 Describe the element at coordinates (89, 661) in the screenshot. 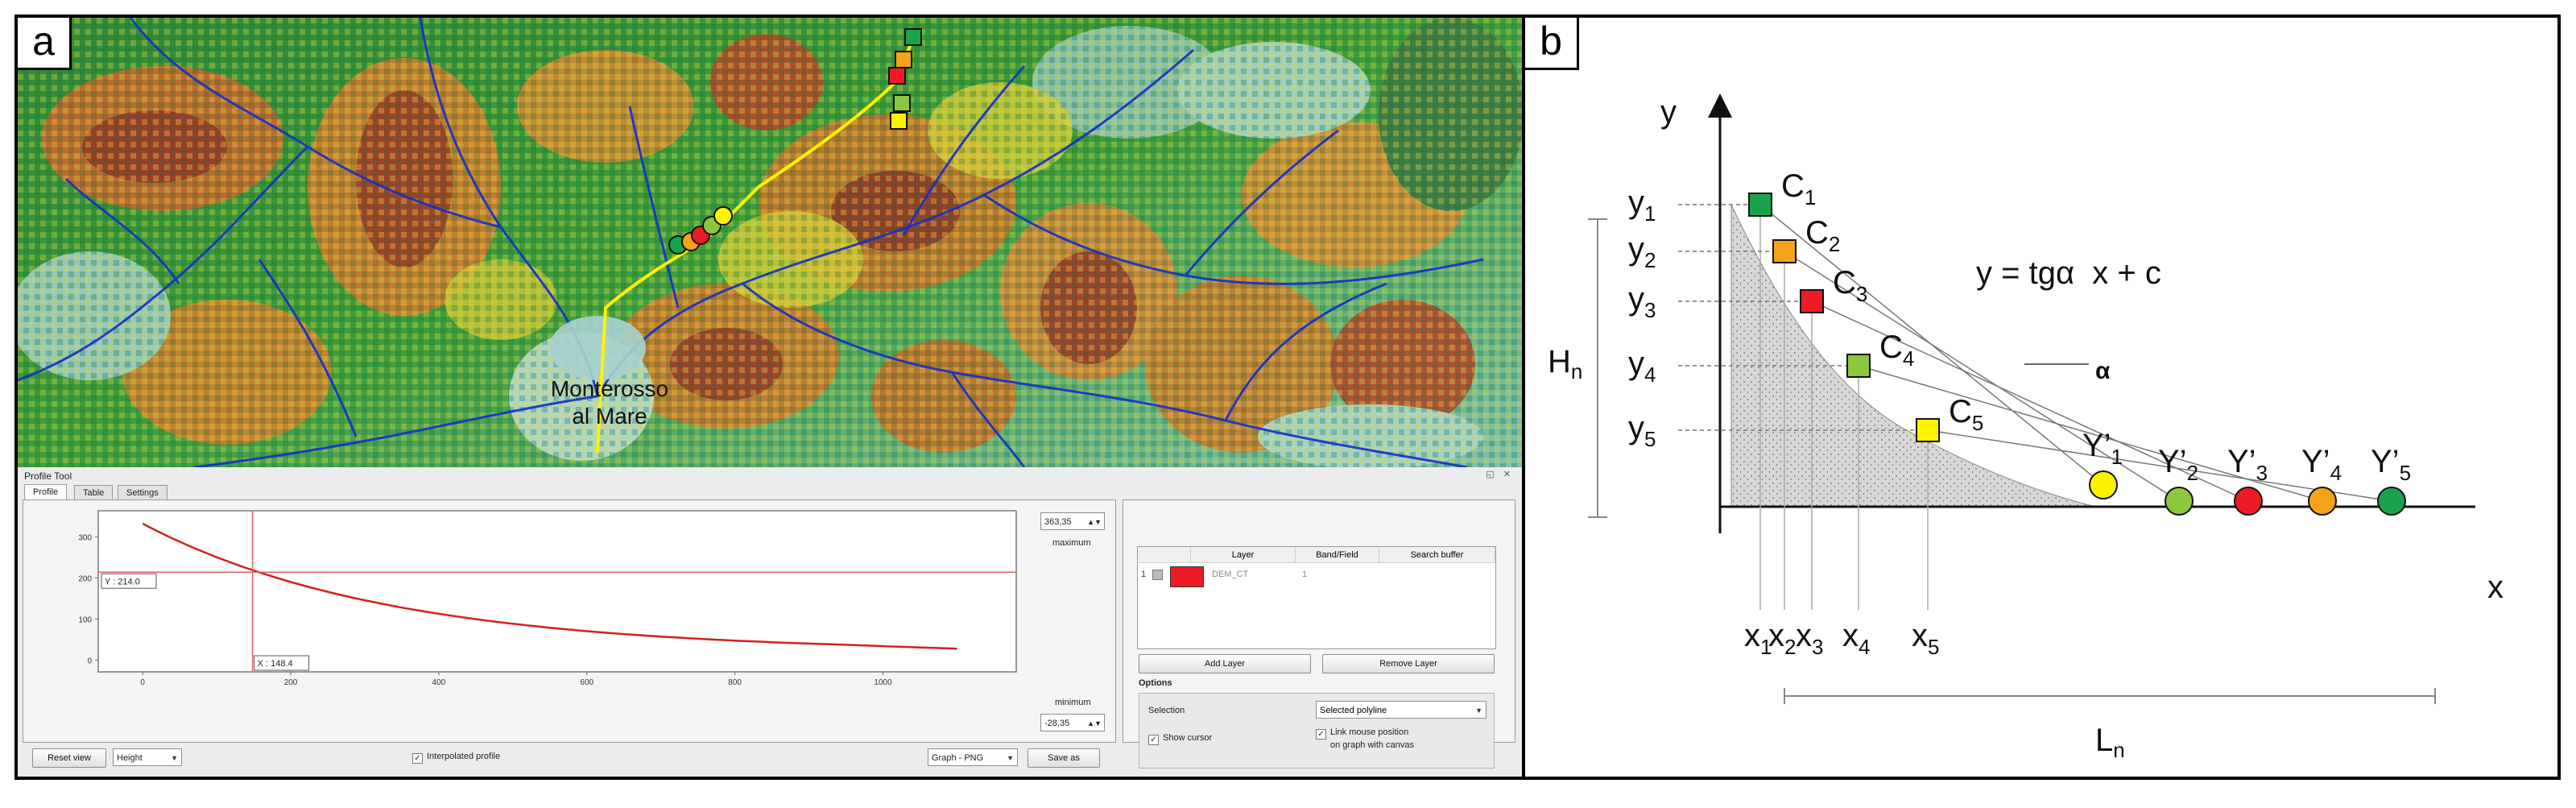

I see `y-tick-label: 0` at that location.